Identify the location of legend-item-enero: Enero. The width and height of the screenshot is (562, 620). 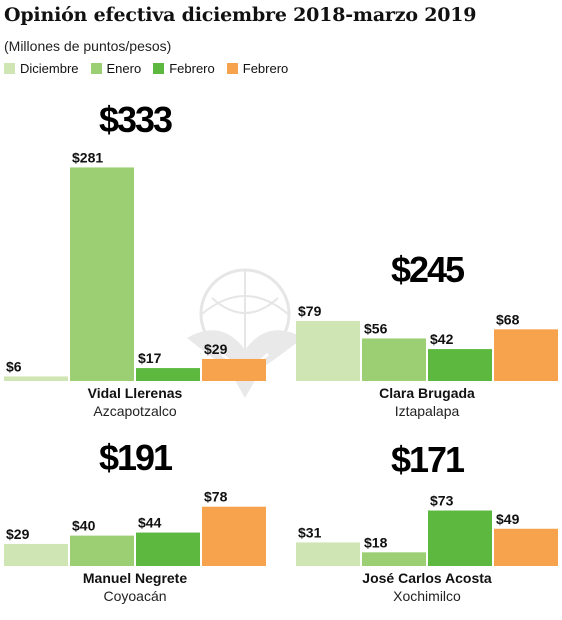
(116, 68).